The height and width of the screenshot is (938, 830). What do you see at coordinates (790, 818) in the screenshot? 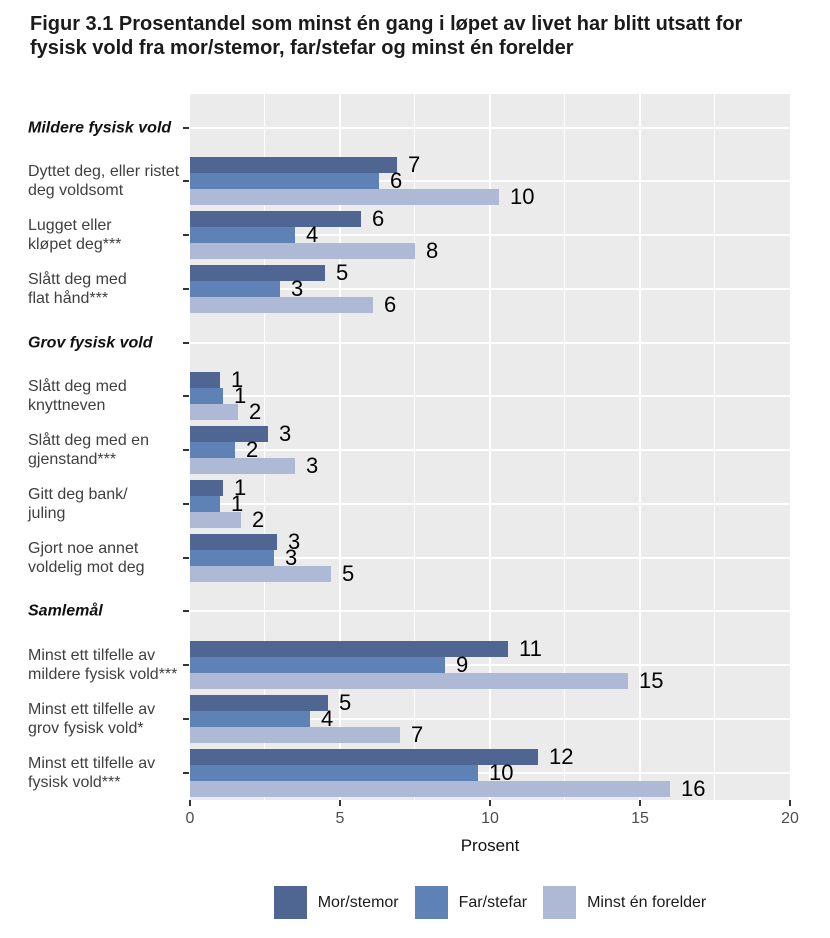
I see `x-axis-tick-label: 20` at bounding box center [790, 818].